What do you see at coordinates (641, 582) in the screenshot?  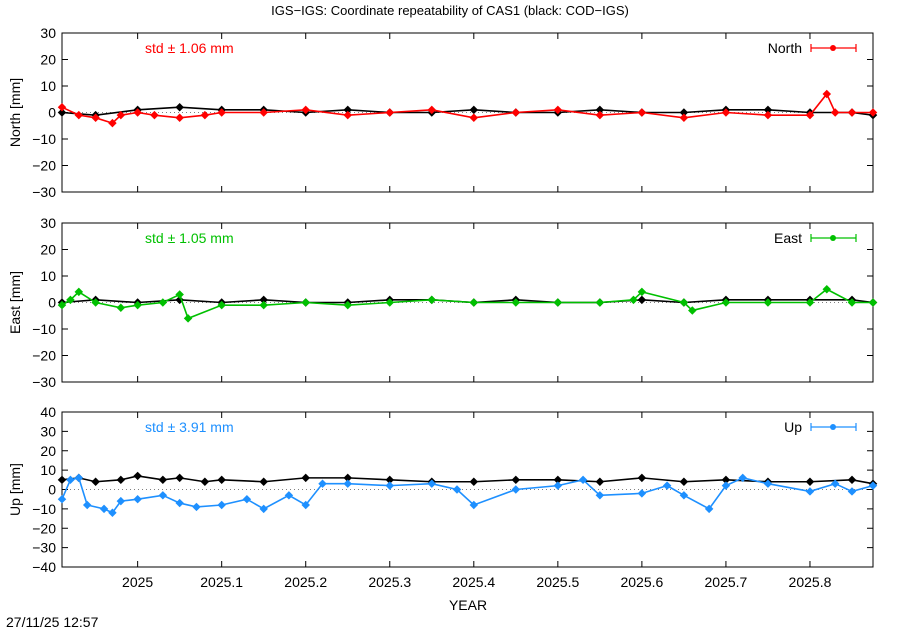 I see `x-tick-label: 2025.6` at bounding box center [641, 582].